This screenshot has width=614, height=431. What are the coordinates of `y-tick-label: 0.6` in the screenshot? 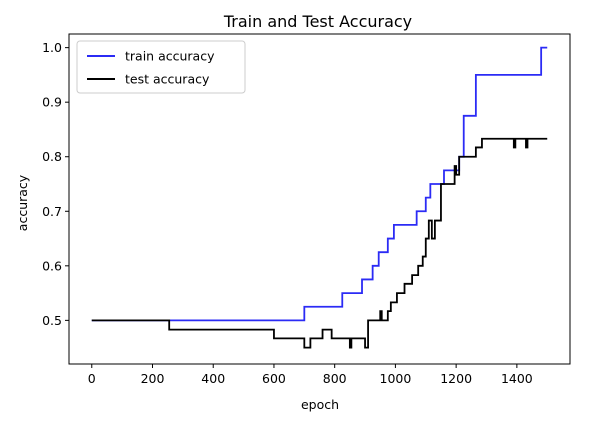 It's located at (52, 265).